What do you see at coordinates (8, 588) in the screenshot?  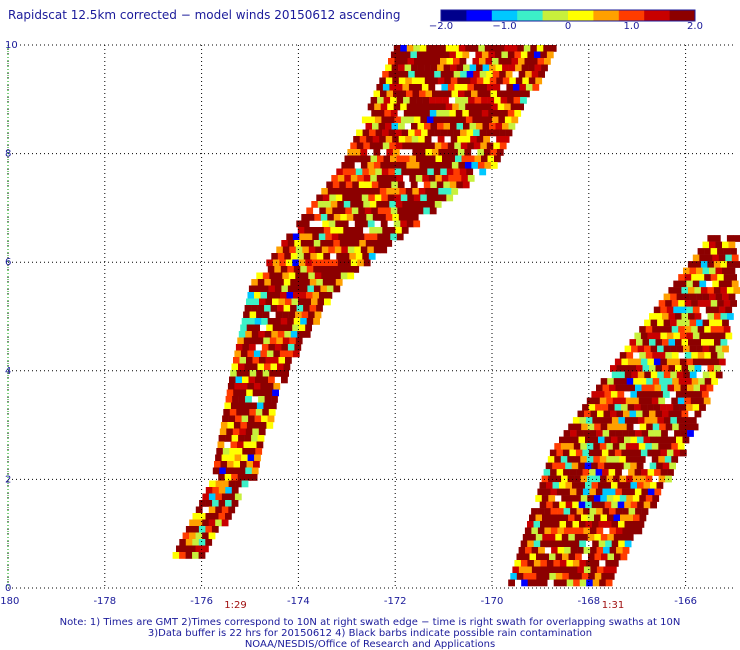 I see `y-tick-label: 0` at bounding box center [8, 588].